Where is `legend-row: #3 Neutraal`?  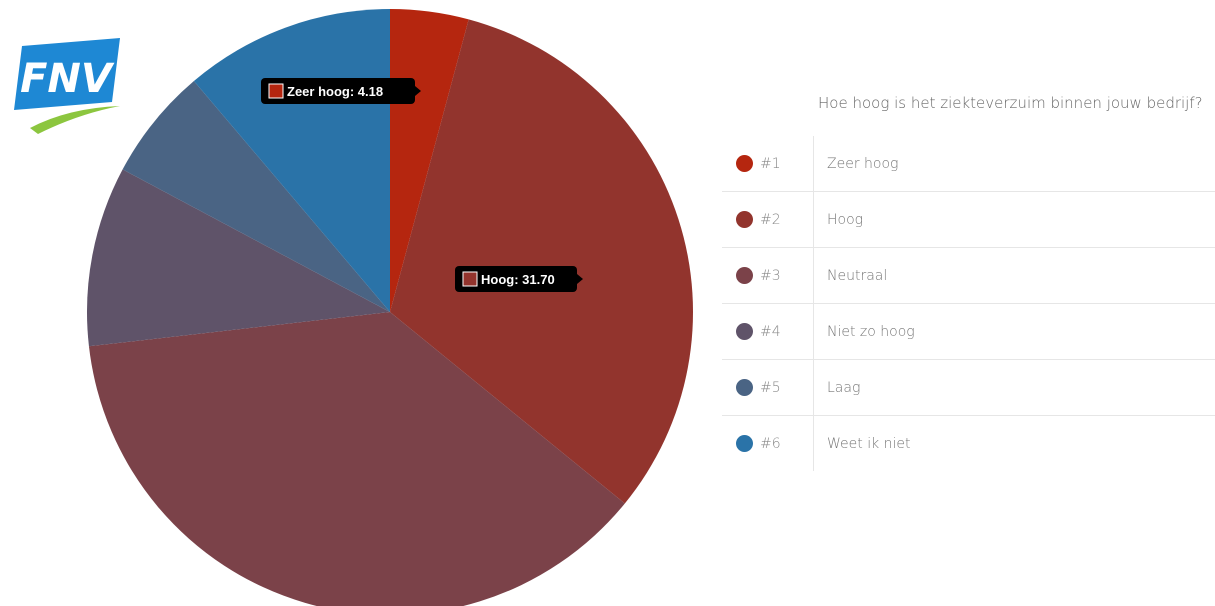 legend-row: #3 Neutraal is located at coordinates (968, 276).